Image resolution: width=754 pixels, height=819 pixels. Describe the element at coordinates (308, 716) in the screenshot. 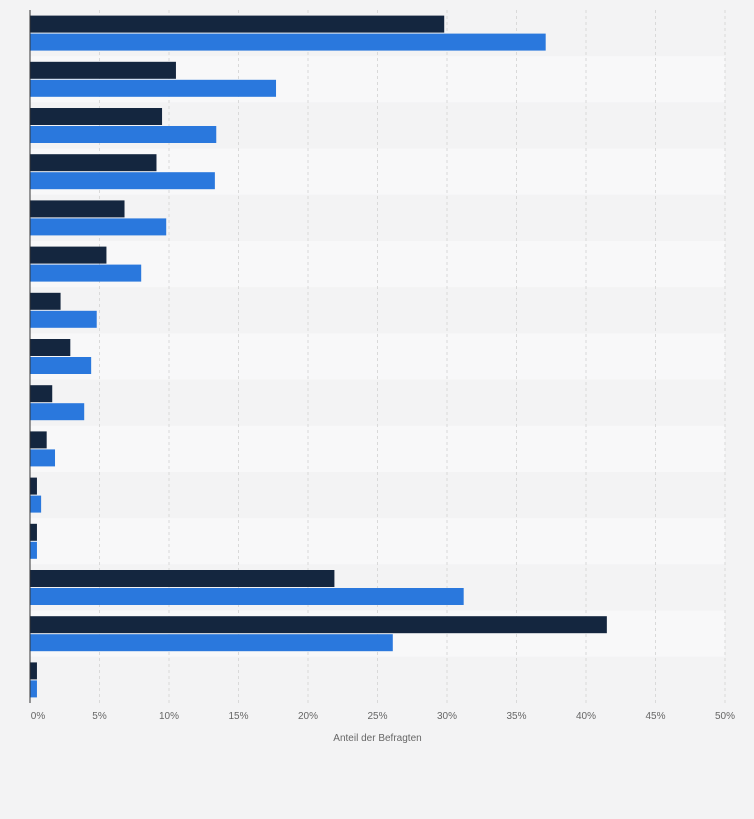

I see `x-tick-label: 20%` at that location.